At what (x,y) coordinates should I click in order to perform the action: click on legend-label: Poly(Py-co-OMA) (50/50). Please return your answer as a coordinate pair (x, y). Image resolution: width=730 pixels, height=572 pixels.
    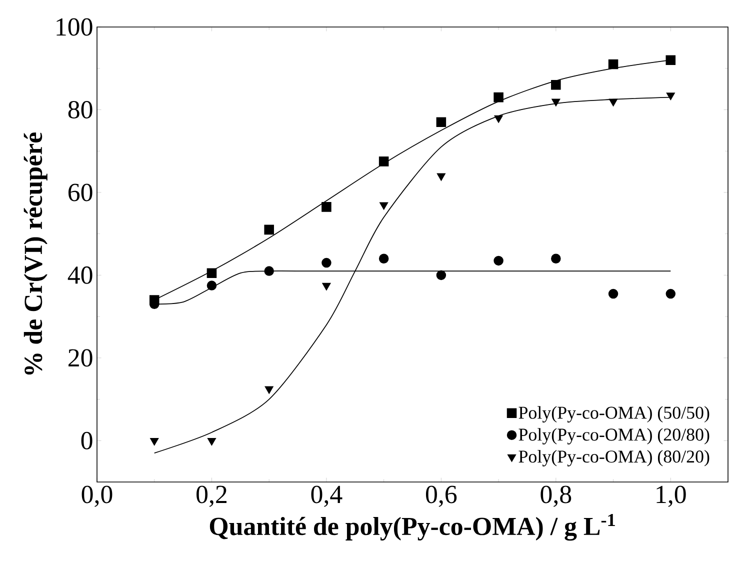
    Looking at the image, I should click on (614, 414).